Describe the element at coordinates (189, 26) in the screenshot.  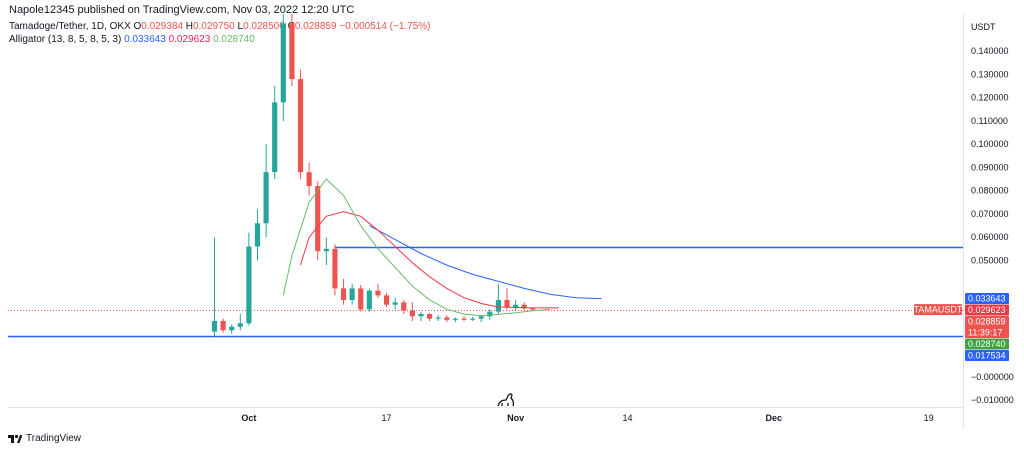
I see `high-label: H` at that location.